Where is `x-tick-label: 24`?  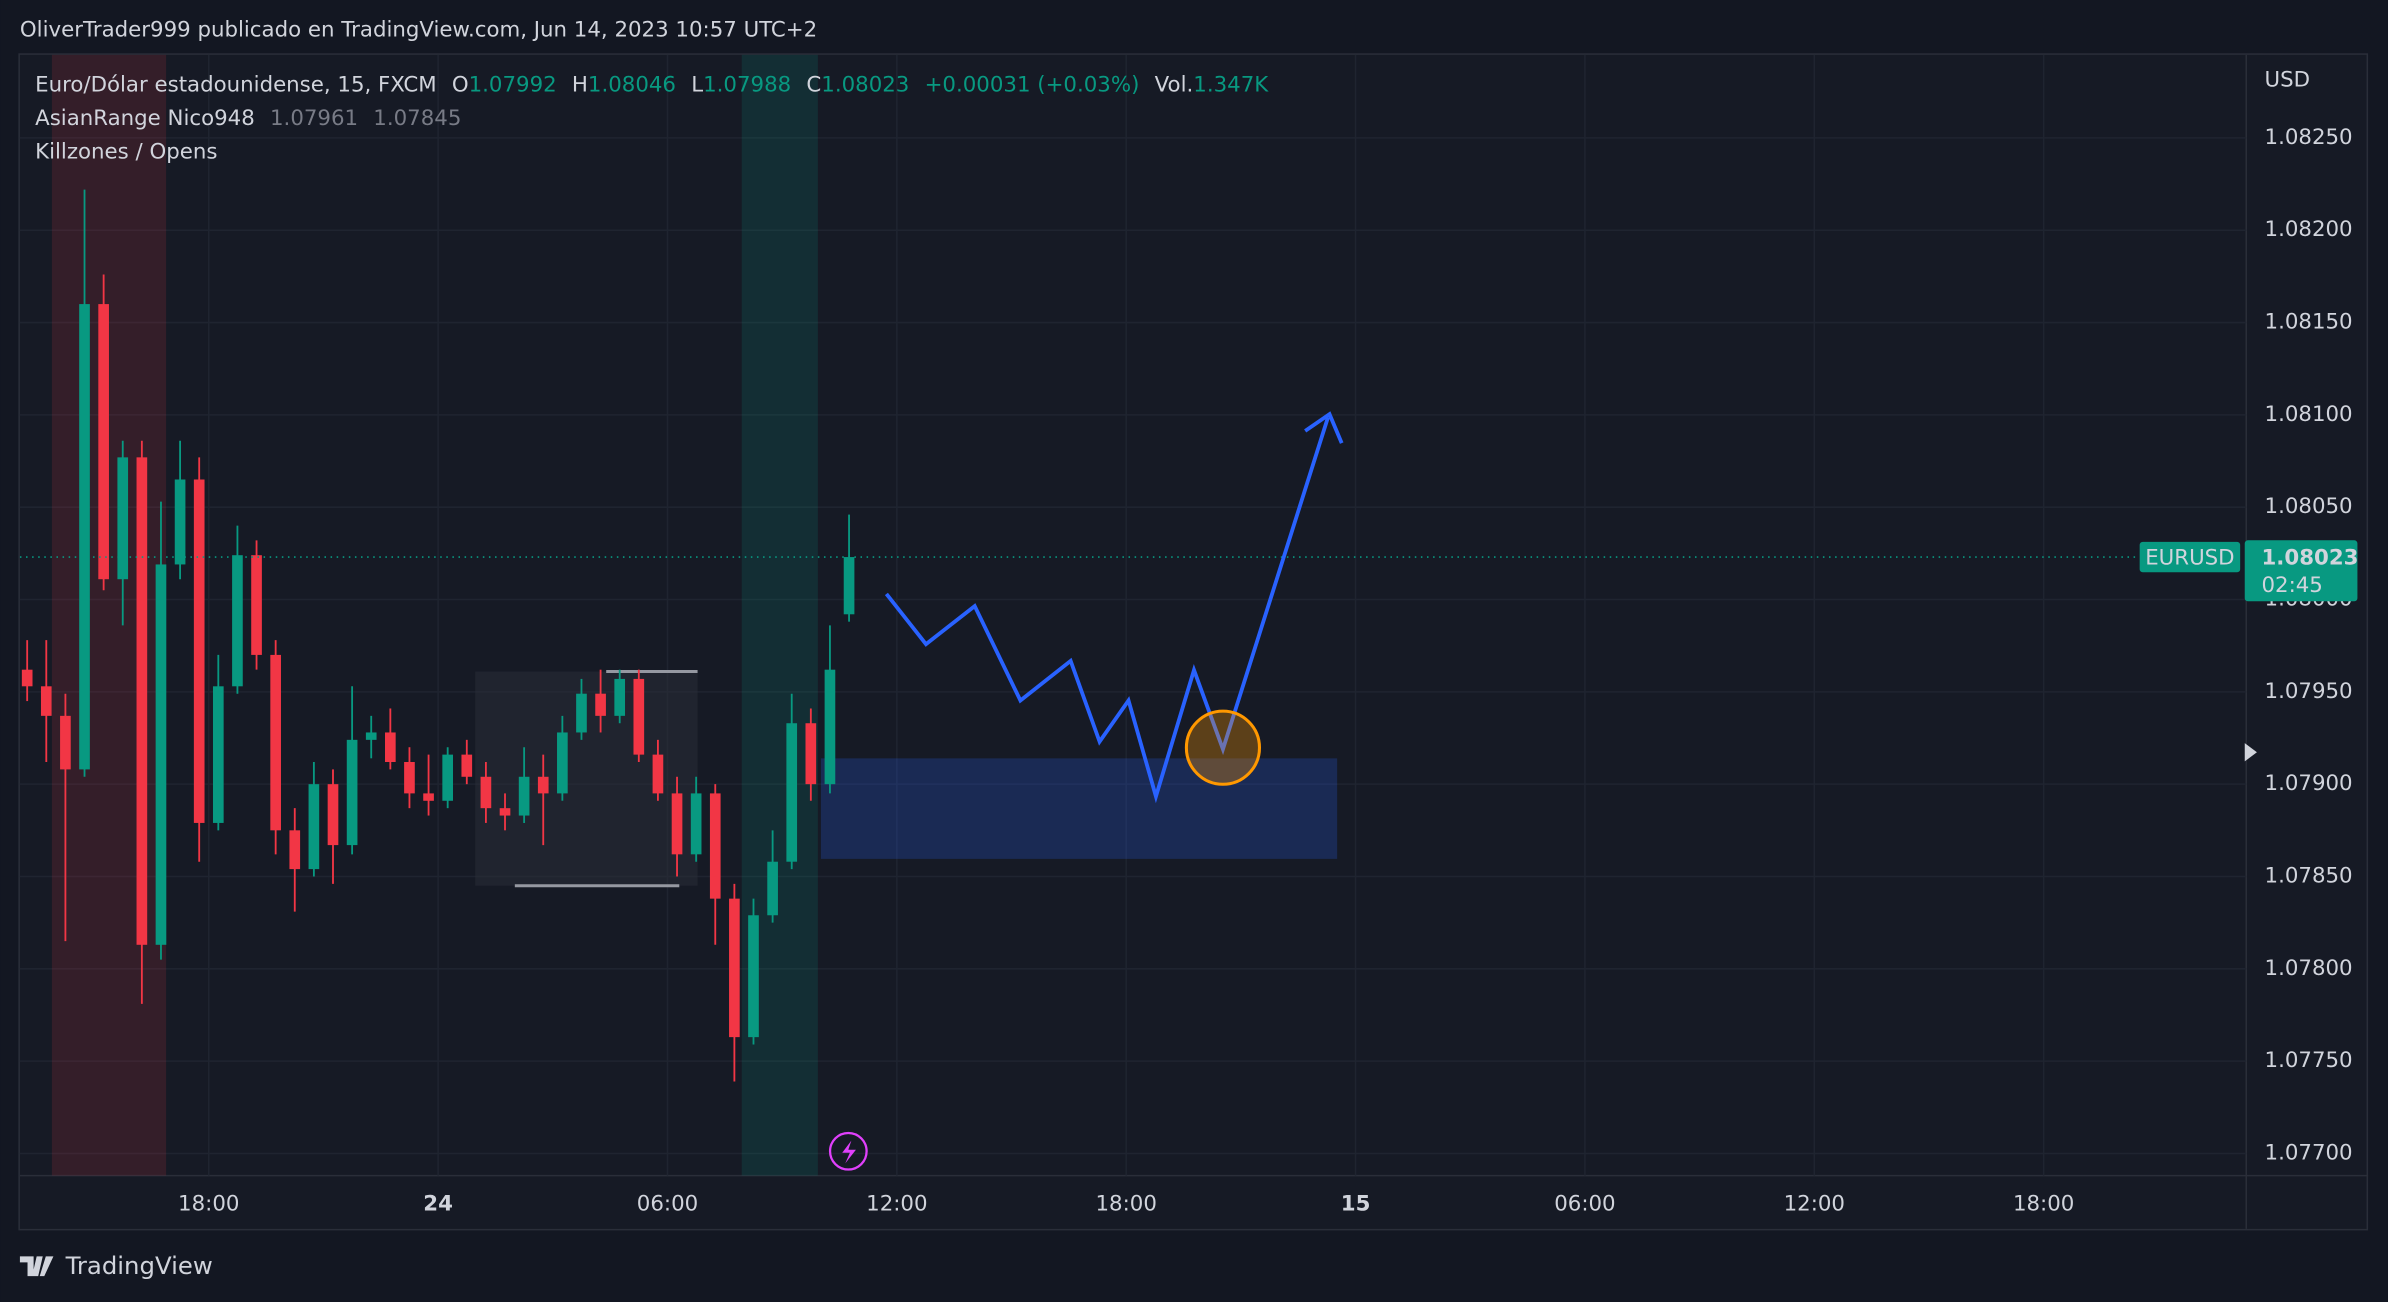
x-tick-label: 24 is located at coordinates (438, 1204).